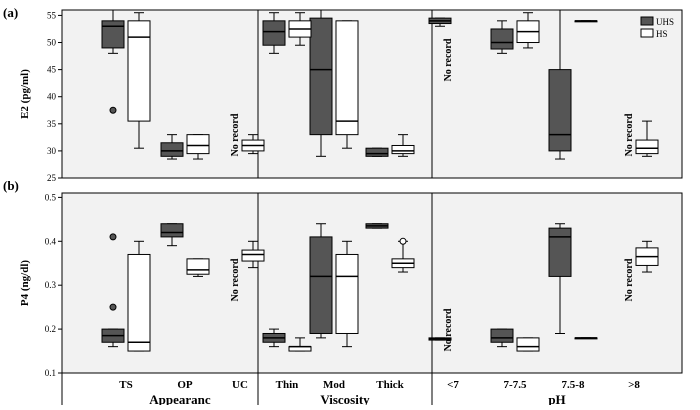 Image resolution: width=700 pixels, height=410 pixels. Describe the element at coordinates (185, 385) in the screenshot. I see `x-tick-label: OP` at that location.